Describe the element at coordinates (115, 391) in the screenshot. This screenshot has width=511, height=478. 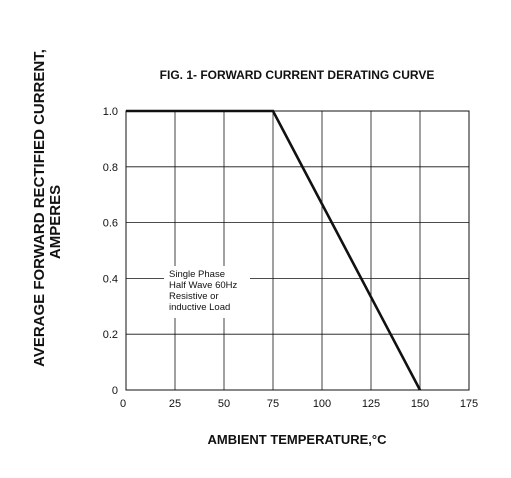
I see `y-tick-label: 0` at that location.